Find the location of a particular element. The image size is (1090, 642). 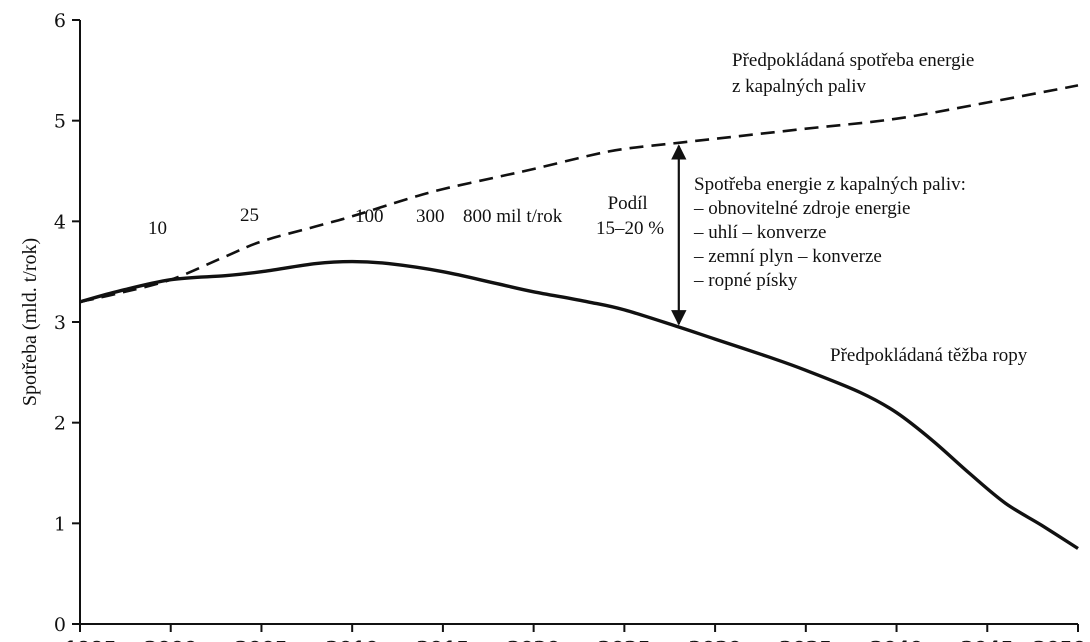

share-label-line-2: 15–20 % is located at coordinates (630, 228).